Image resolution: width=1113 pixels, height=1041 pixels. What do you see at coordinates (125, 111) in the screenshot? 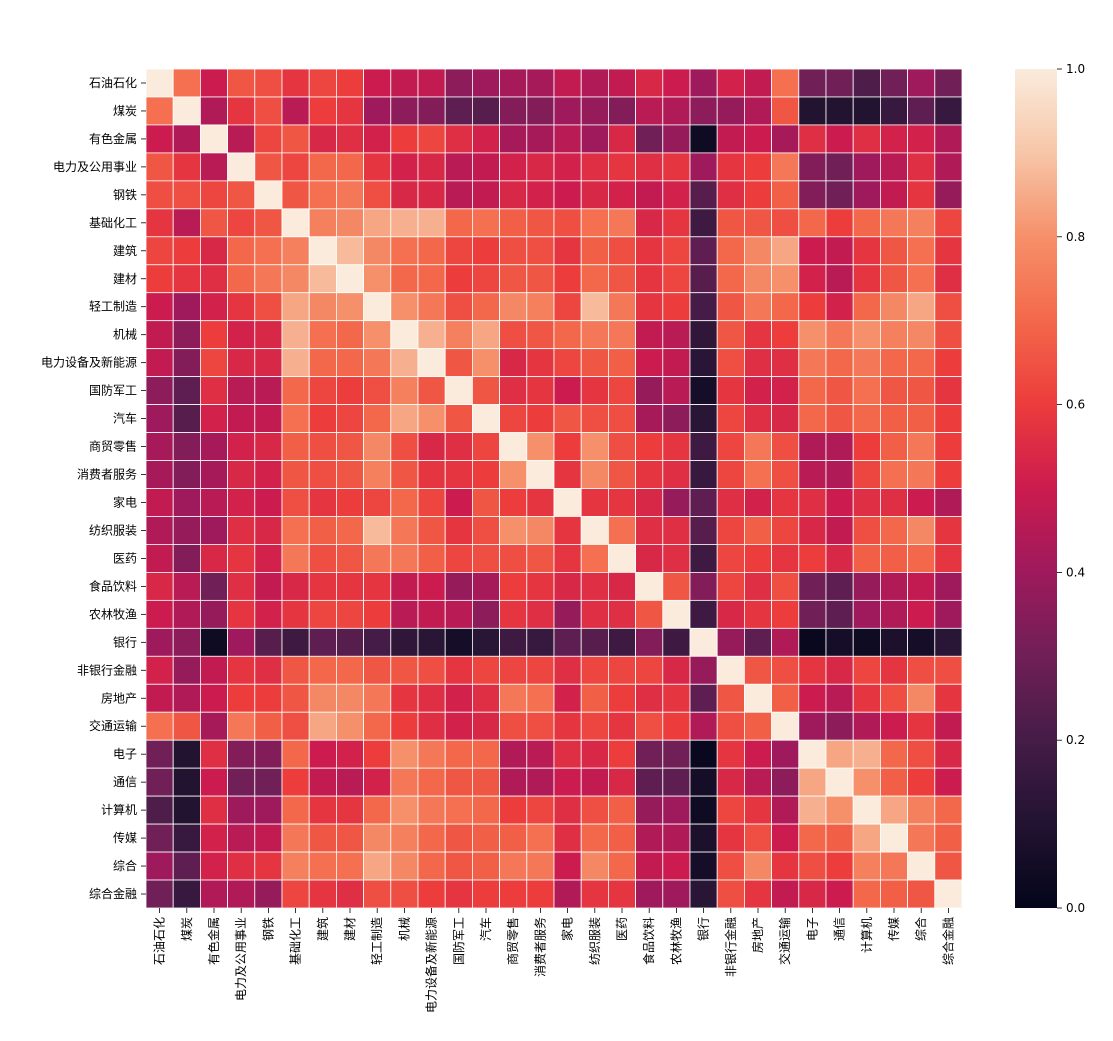
I see `y-tick-label: 煤炭` at bounding box center [125, 111].